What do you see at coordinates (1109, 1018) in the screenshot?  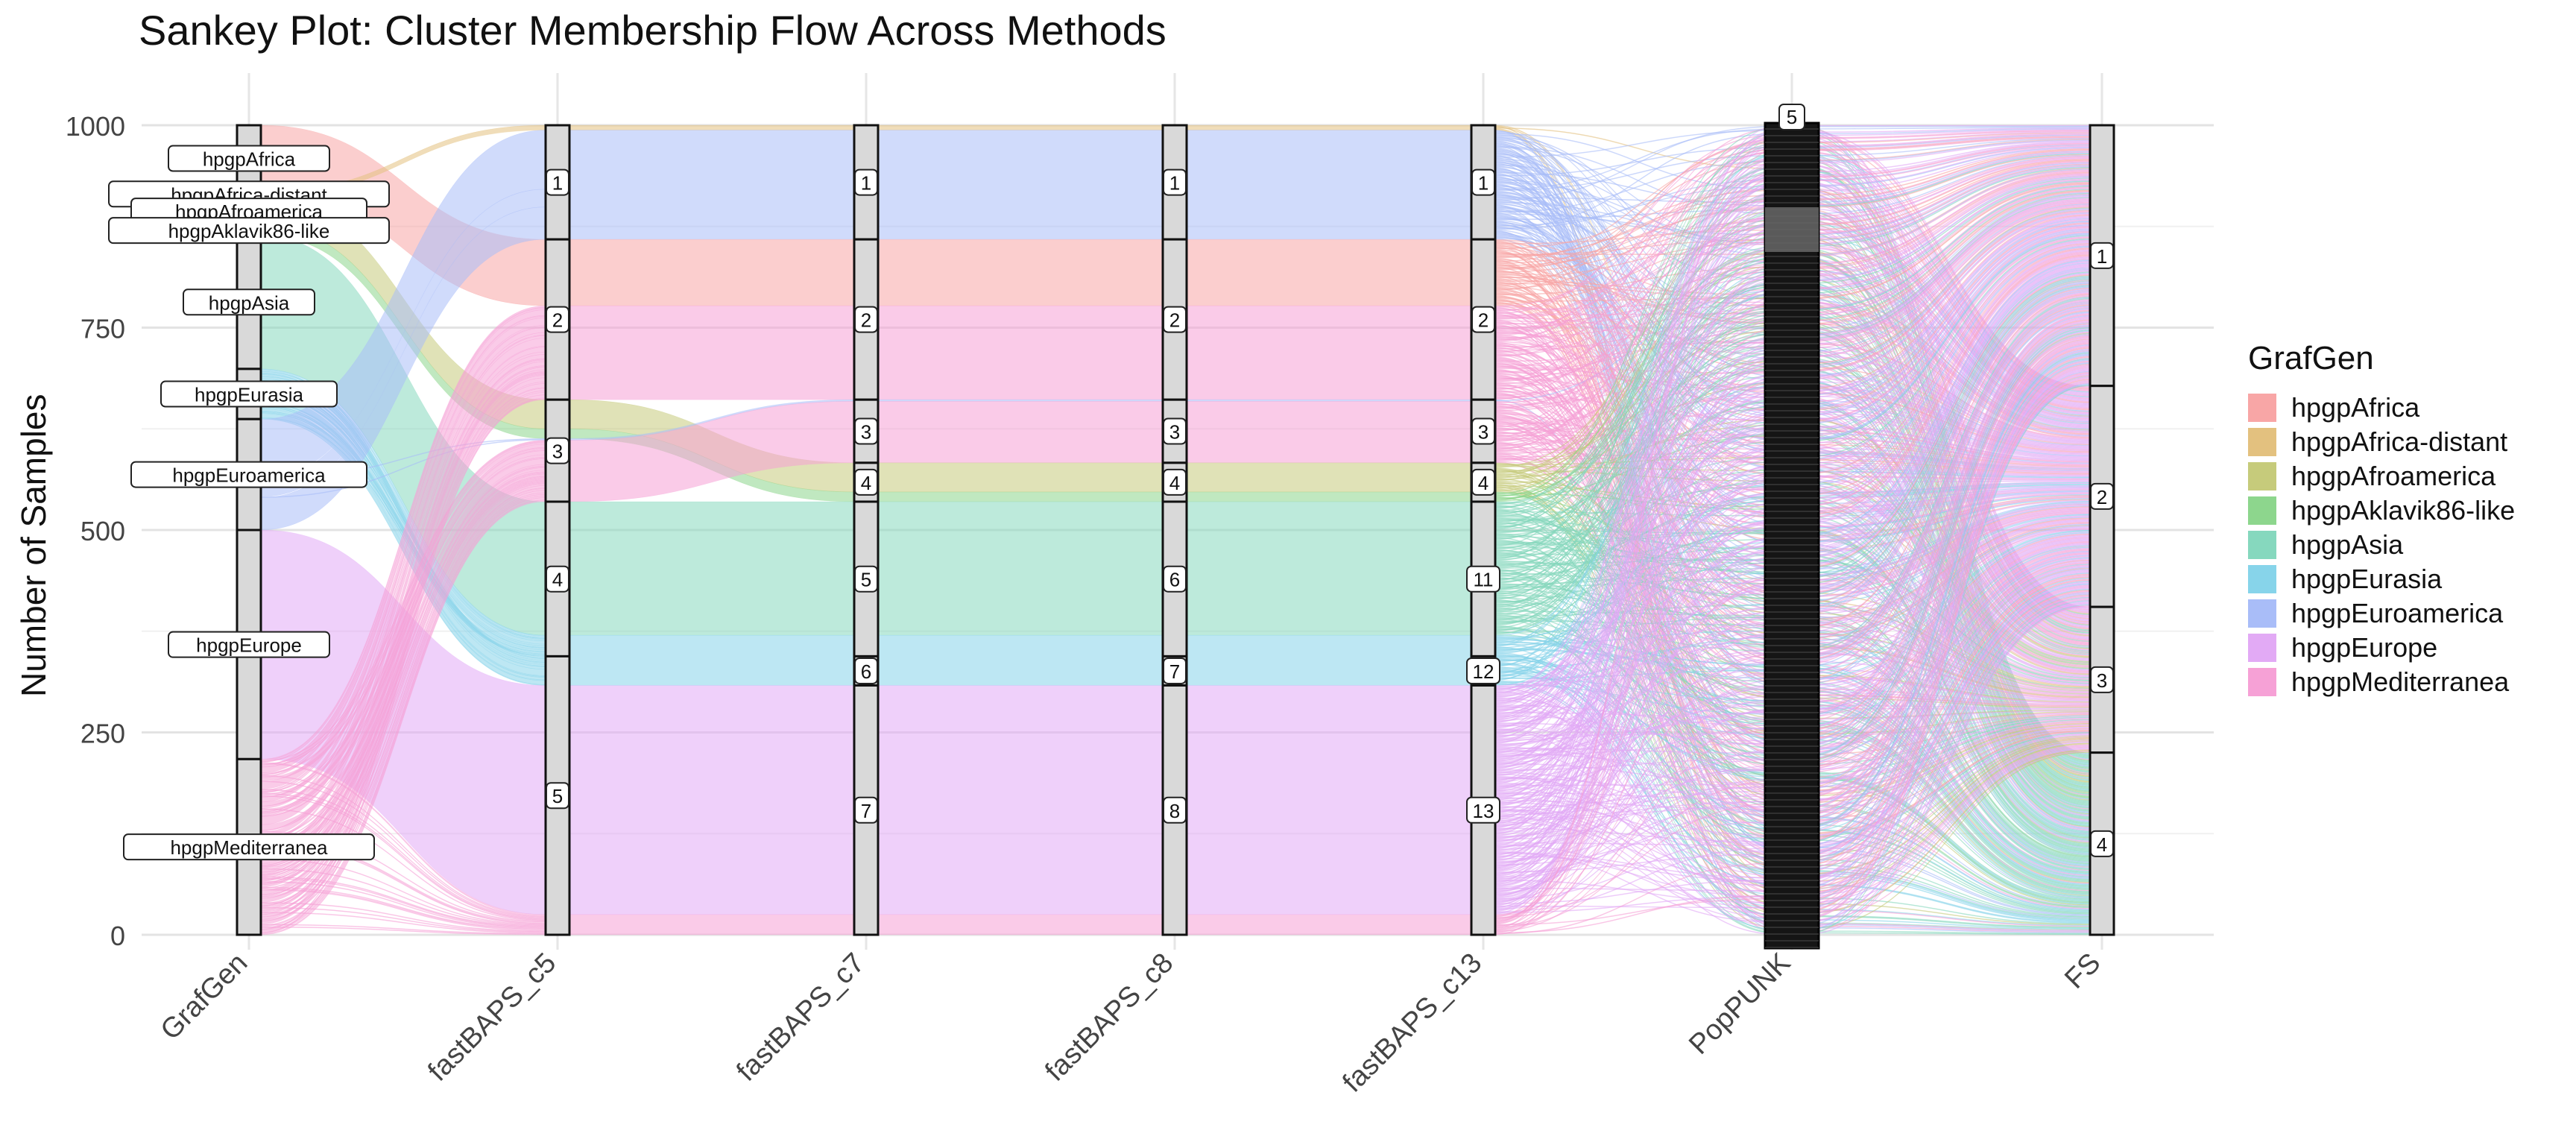 I see `x-tick-label: fastBAPS_c8` at bounding box center [1109, 1018].